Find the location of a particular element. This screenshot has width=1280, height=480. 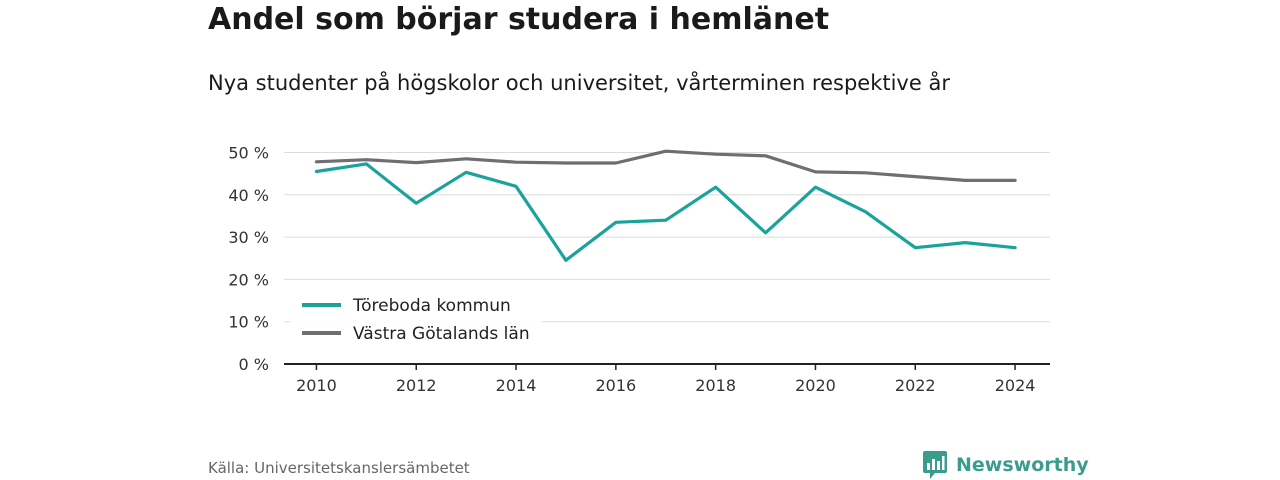

source-note: Källa: Universitetskanslersämbetet is located at coordinates (339, 468).